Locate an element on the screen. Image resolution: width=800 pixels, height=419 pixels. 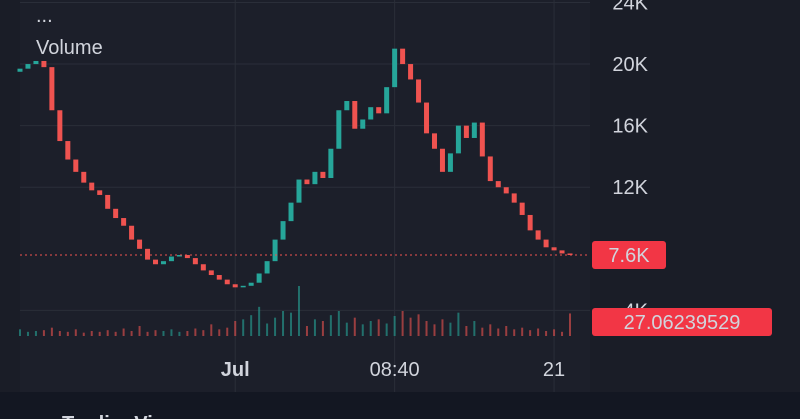
y-tick-label: 16K is located at coordinates (630, 127).